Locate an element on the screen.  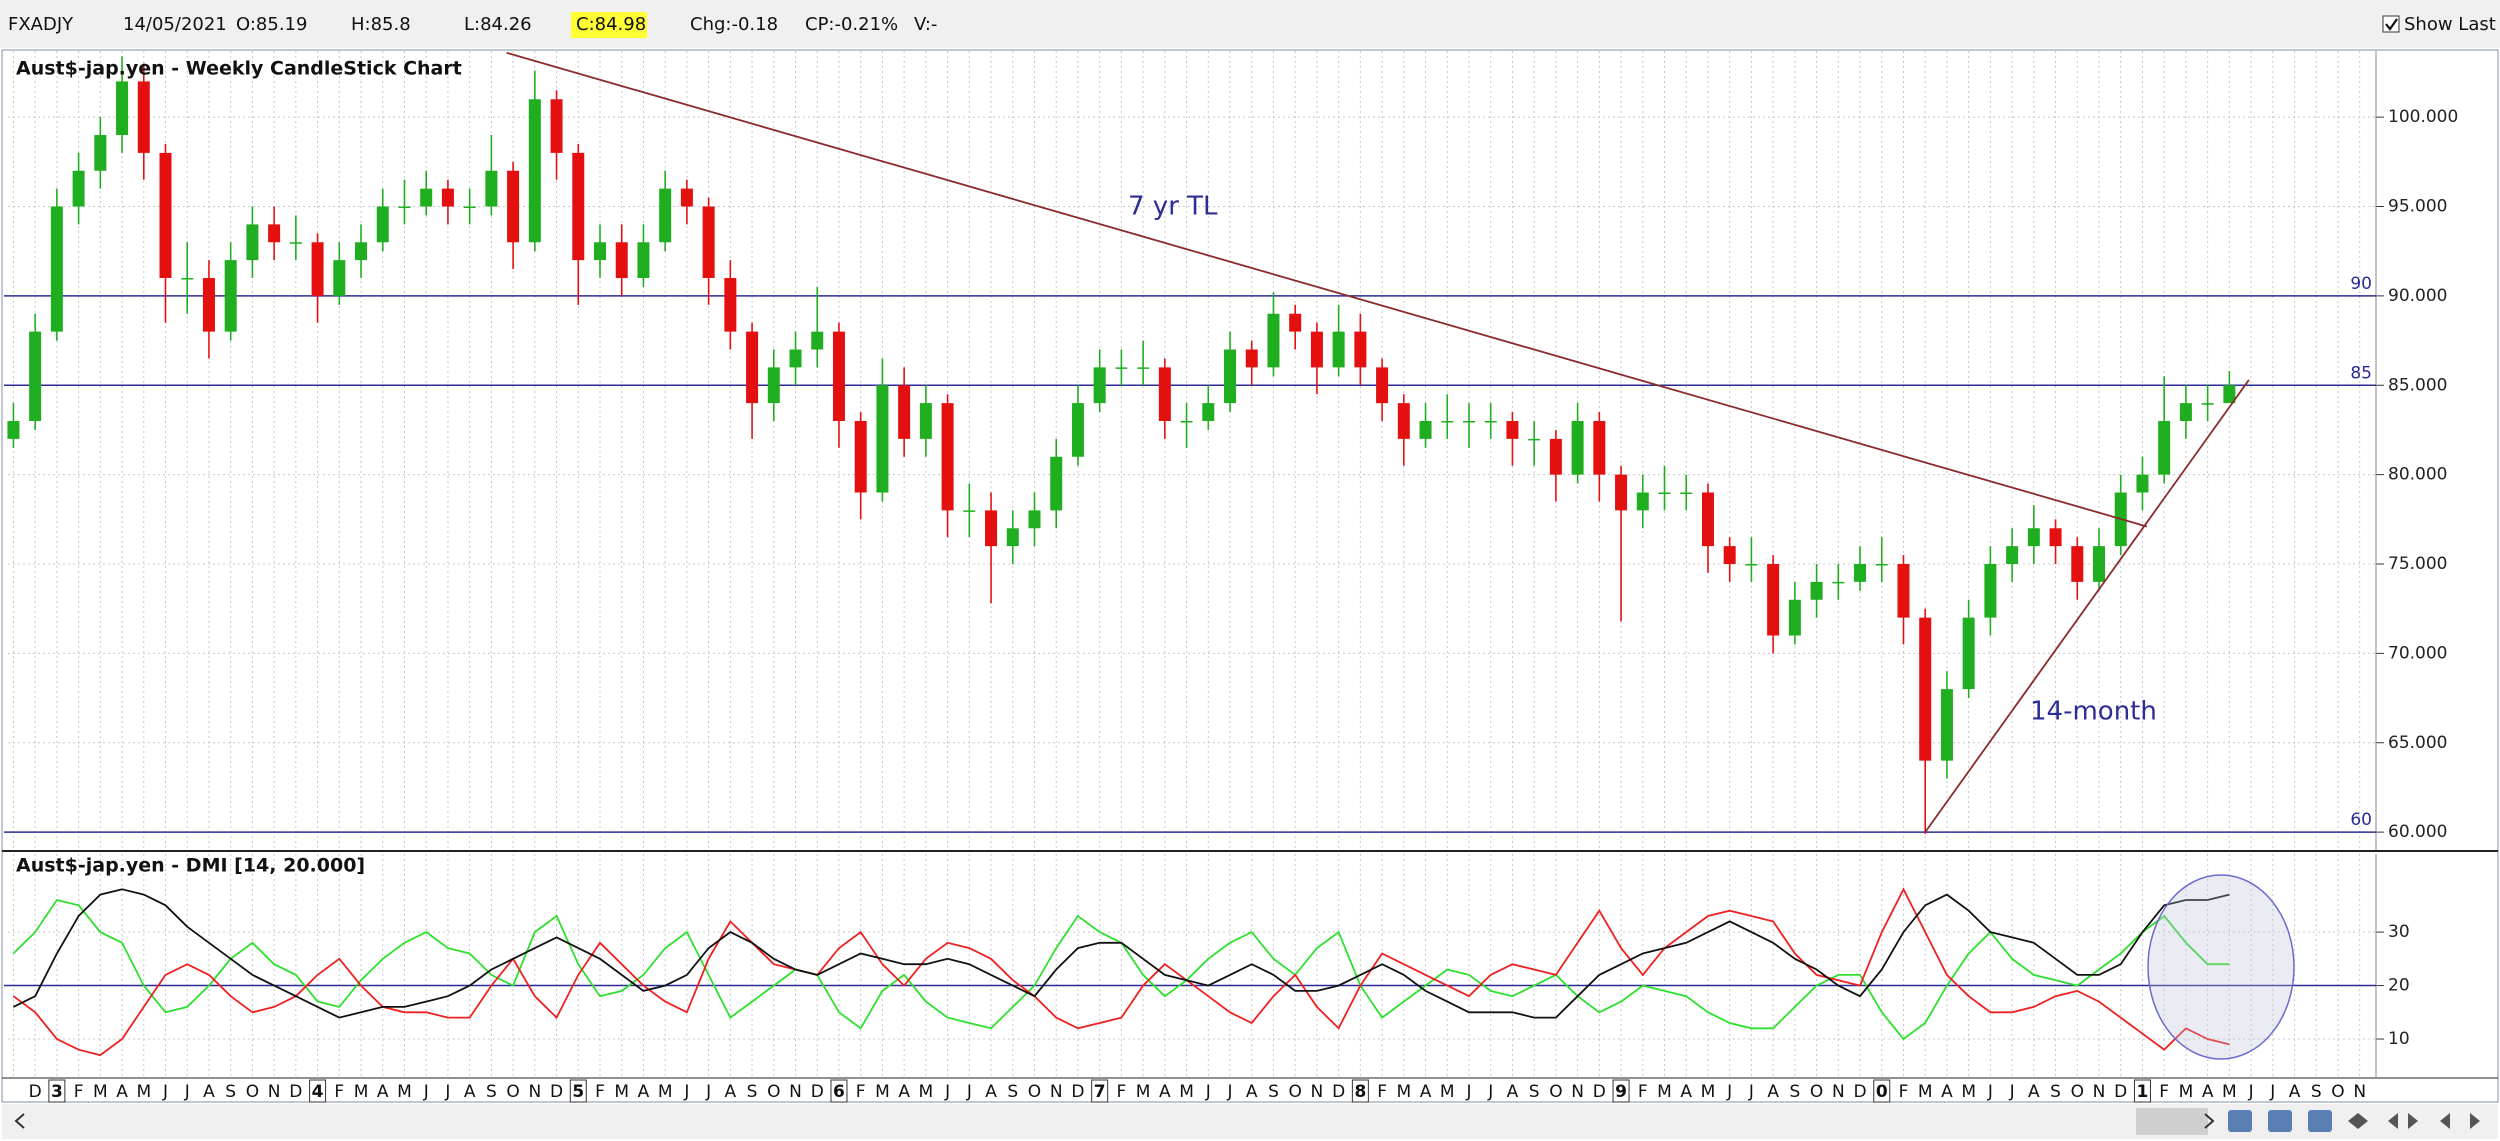
x-tick-label: 9 is located at coordinates (1621, 1092).